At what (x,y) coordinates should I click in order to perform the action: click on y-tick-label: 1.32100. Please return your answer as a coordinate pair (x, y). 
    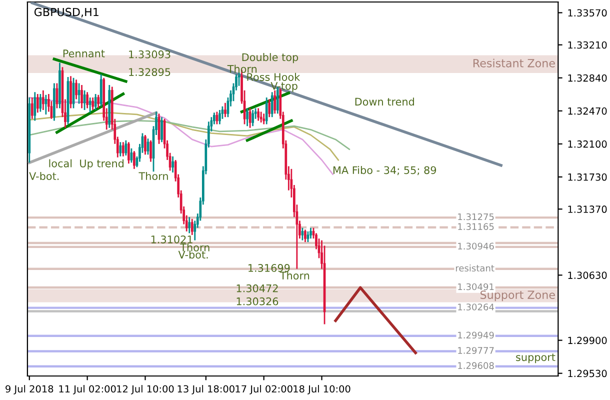
    Looking at the image, I should click on (587, 144).